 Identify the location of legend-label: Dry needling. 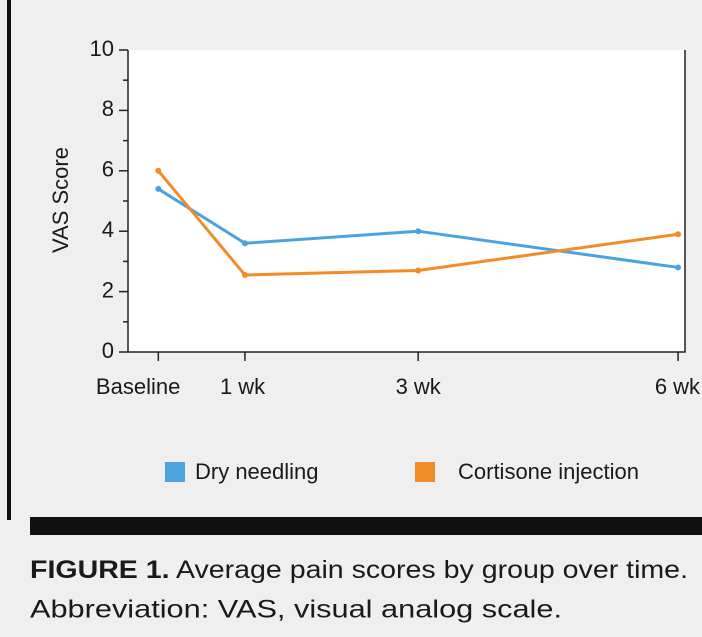
(257, 471).